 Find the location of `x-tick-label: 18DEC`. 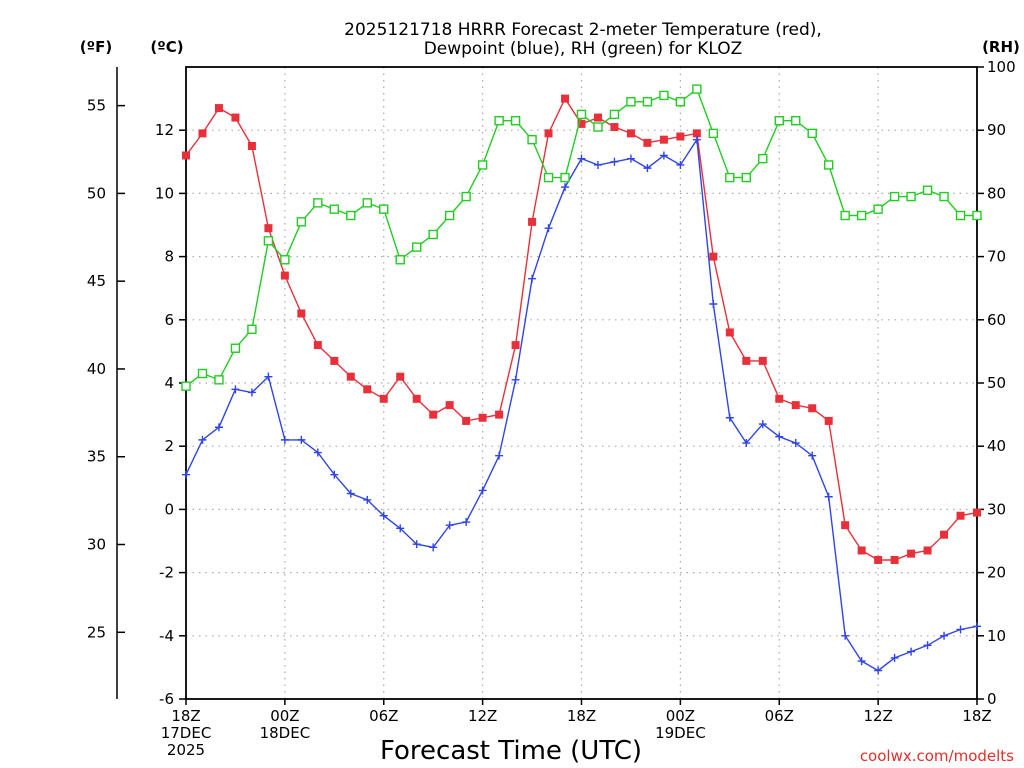

x-tick-label: 18DEC is located at coordinates (285, 733).